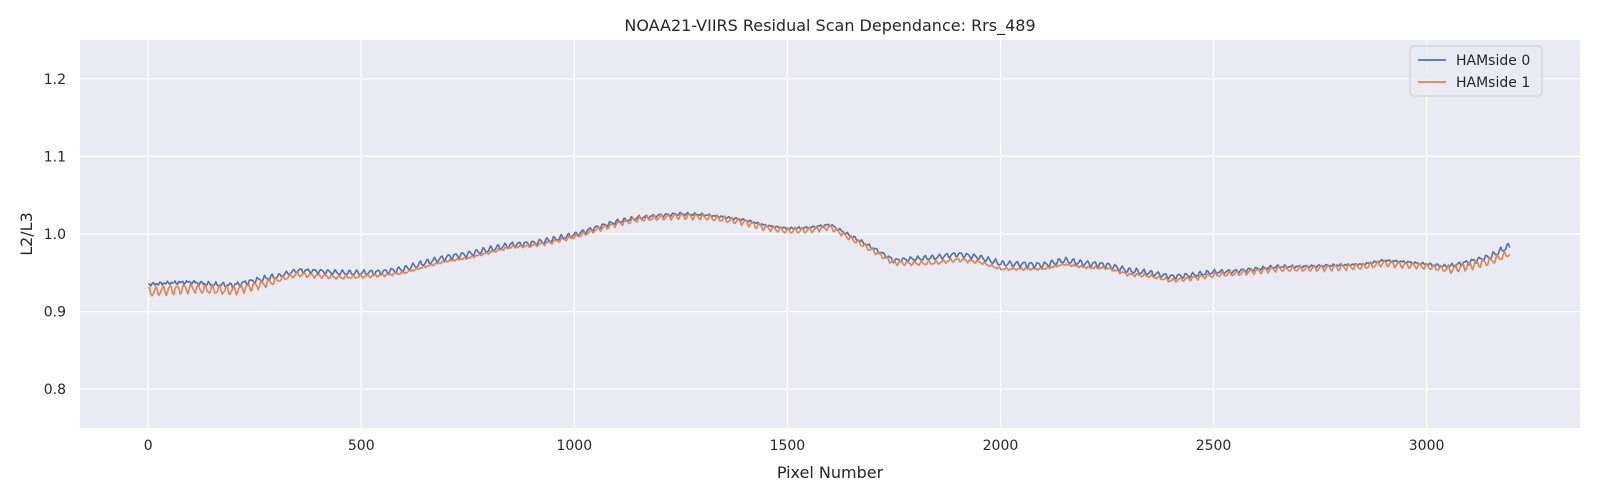 Image resolution: width=1600 pixels, height=500 pixels. I want to click on y-tick-label: 0.8, so click(55, 390).